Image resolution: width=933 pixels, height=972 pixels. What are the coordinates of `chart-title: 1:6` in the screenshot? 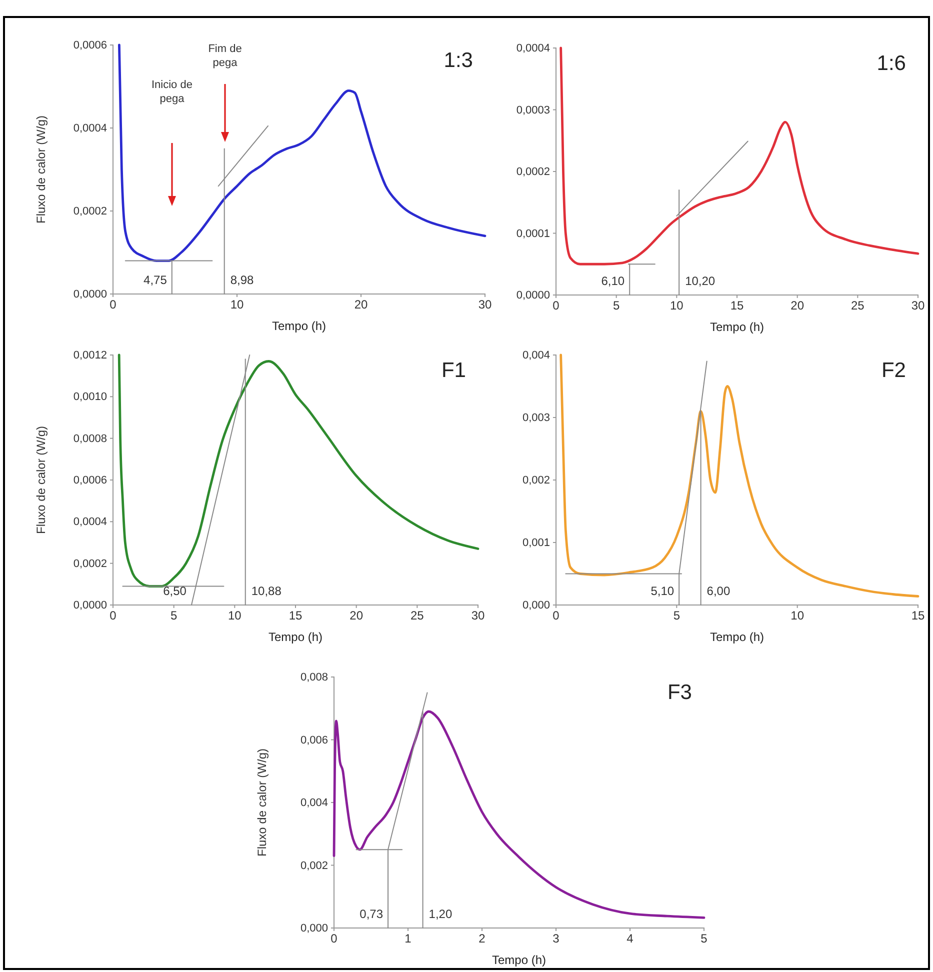 It's located at (891, 63).